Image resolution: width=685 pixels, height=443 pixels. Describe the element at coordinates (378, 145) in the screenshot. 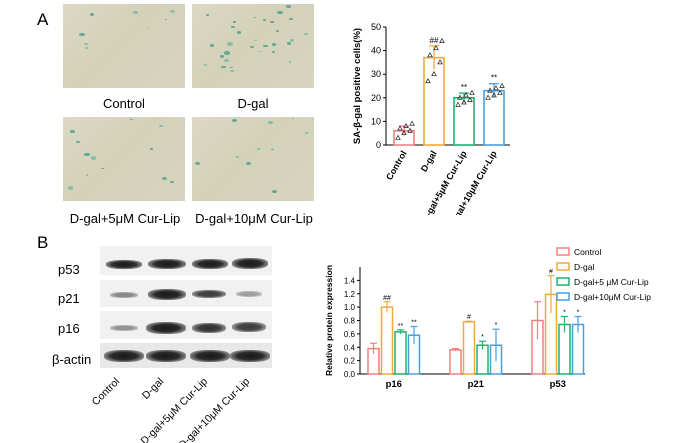

I see `y-tick-label: 0` at that location.